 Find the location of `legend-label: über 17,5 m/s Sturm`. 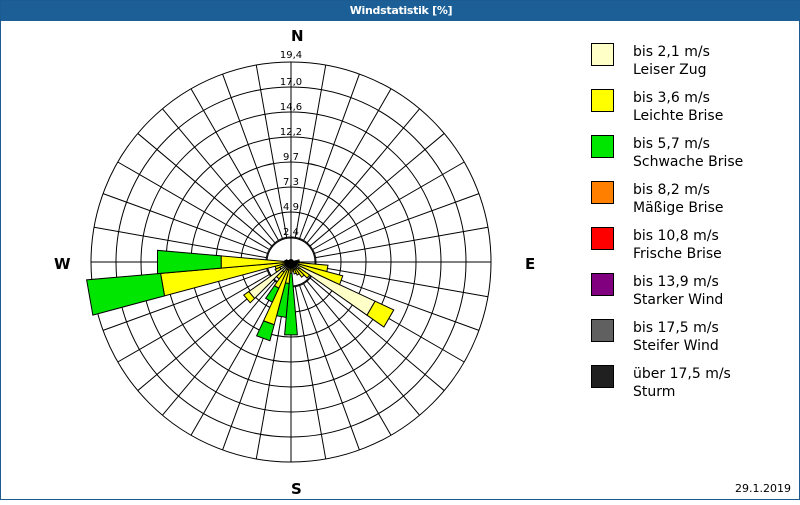

legend-label: über 17,5 m/s Sturm is located at coordinates (682, 383).